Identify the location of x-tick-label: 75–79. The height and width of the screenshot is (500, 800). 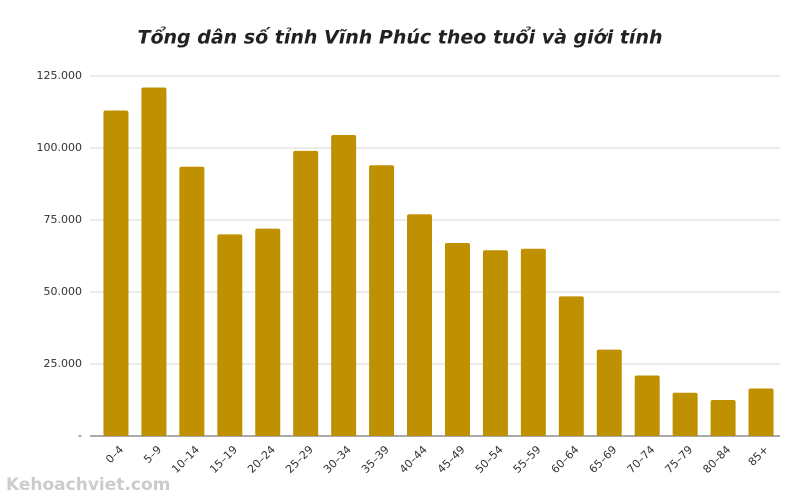
(679, 459).